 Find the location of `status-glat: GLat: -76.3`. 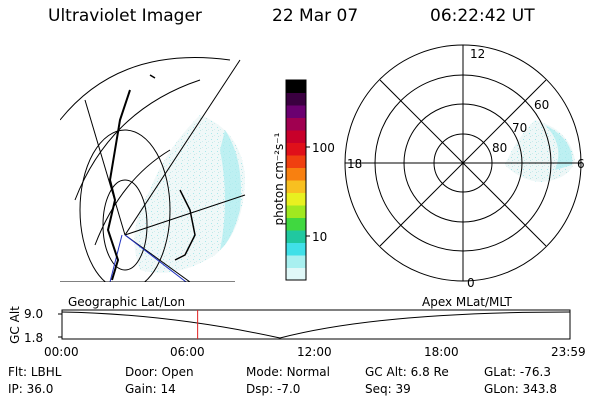

status-glat: GLat: -76.3 is located at coordinates (517, 372).